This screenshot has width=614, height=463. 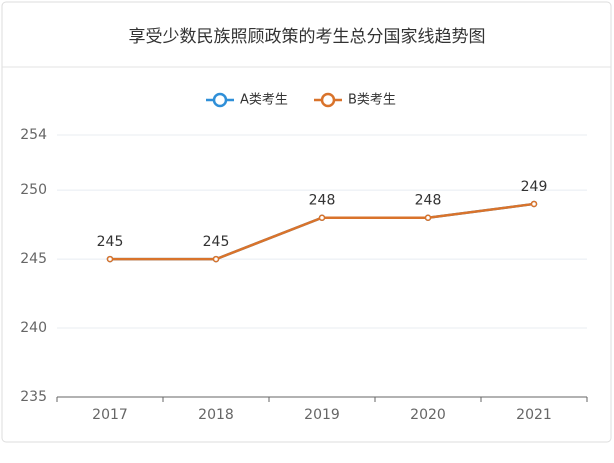 I want to click on x-tick-label: 2019, so click(x=322, y=415).